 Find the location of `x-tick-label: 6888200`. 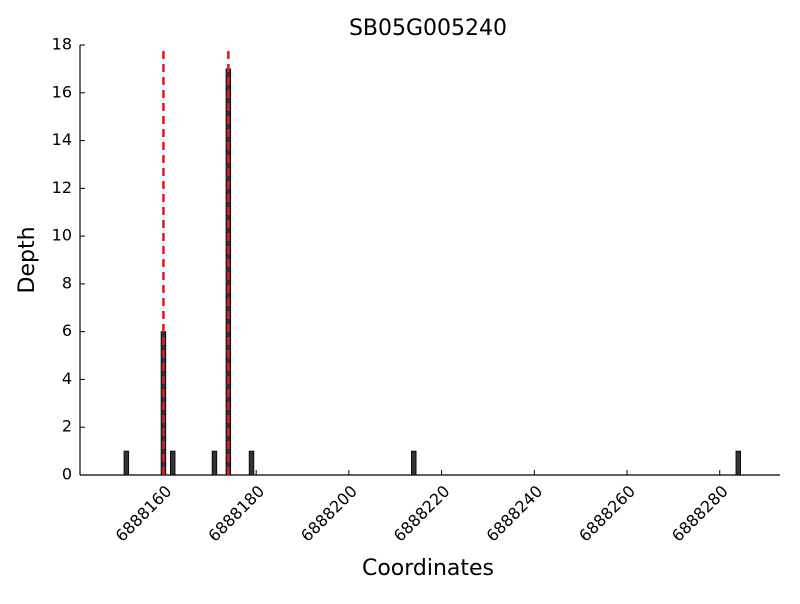

x-tick-label: 6888200 is located at coordinates (329, 514).